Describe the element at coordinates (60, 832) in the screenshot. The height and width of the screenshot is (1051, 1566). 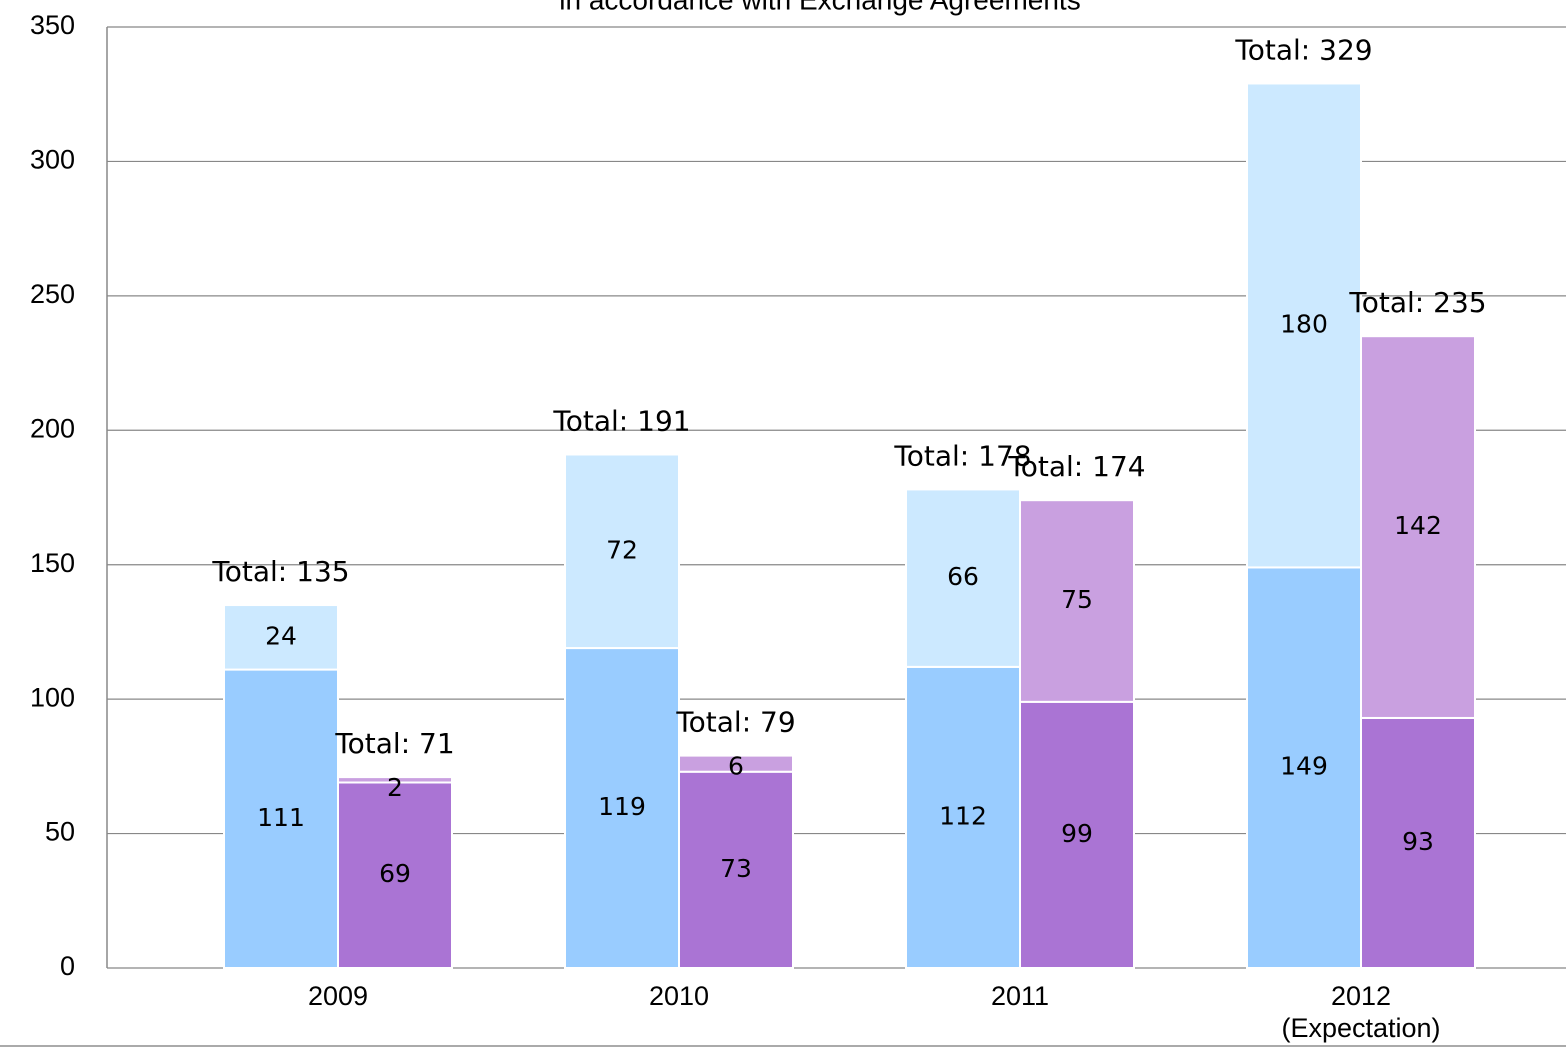
I see `y-tick-label: 50` at that location.